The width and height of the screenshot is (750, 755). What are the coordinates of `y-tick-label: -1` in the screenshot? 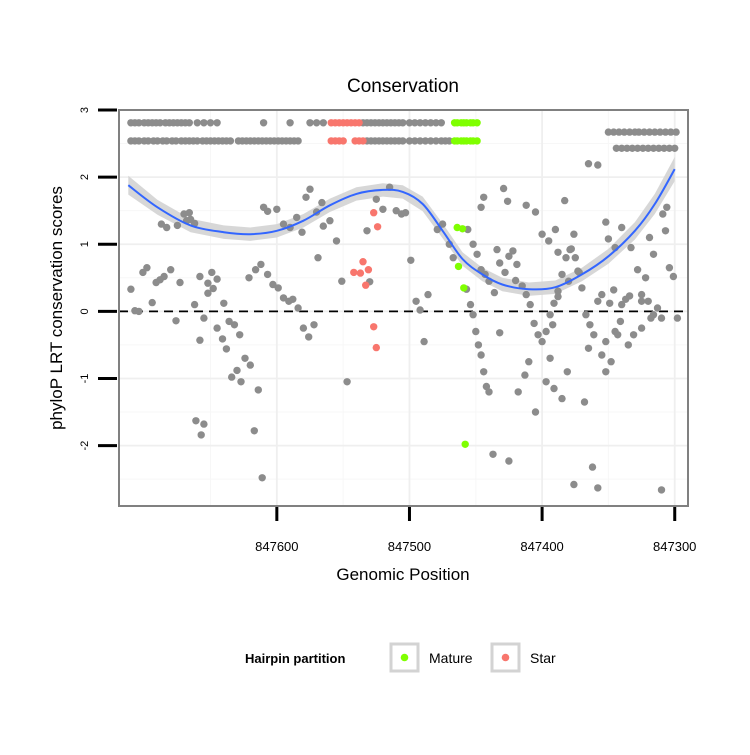 It's located at (85, 379).